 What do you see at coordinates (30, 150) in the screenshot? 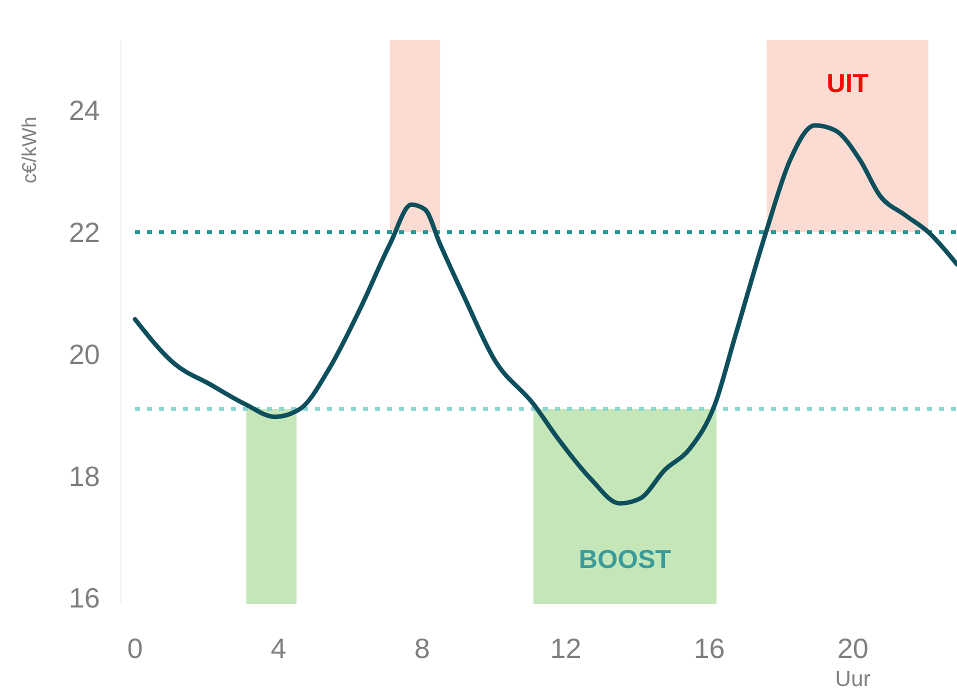
I see `y-axis-title: c€/kWh` at bounding box center [30, 150].